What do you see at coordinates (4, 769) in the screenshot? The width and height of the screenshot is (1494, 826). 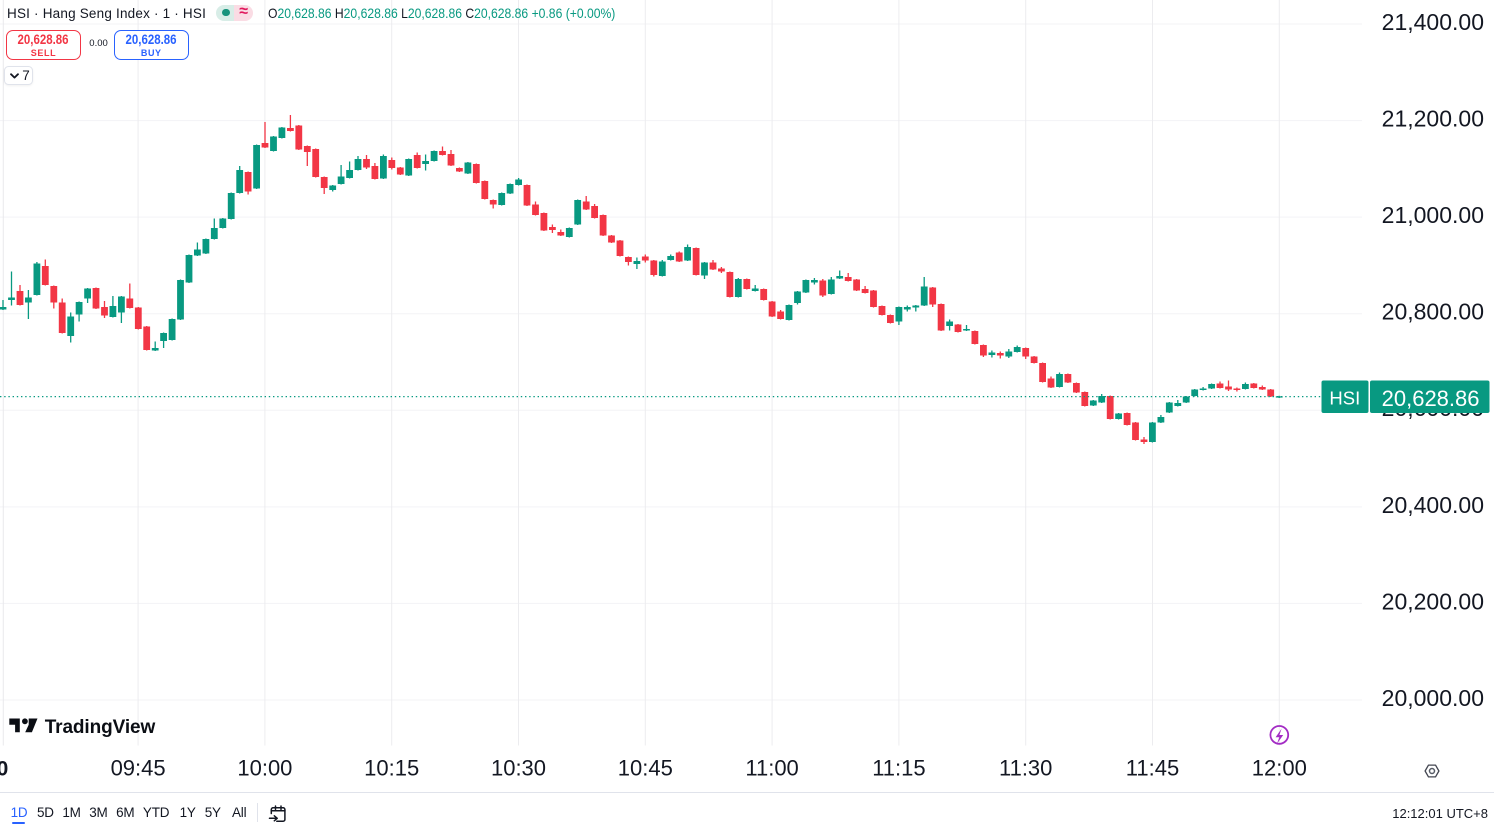 I see `svg-text: 0` at bounding box center [4, 769].